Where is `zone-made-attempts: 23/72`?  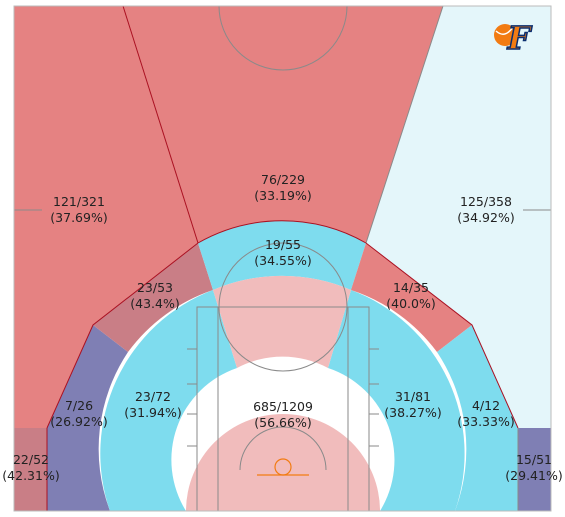 zone-made-attempts: 23/72 is located at coordinates (153, 396).